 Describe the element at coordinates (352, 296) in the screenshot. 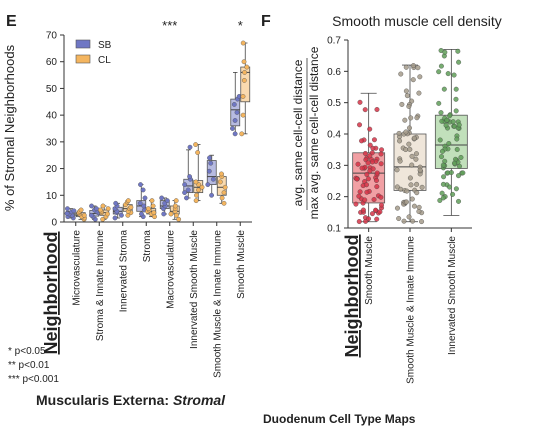

I see `panel-f-x-axis-title: Neighborhood` at that location.